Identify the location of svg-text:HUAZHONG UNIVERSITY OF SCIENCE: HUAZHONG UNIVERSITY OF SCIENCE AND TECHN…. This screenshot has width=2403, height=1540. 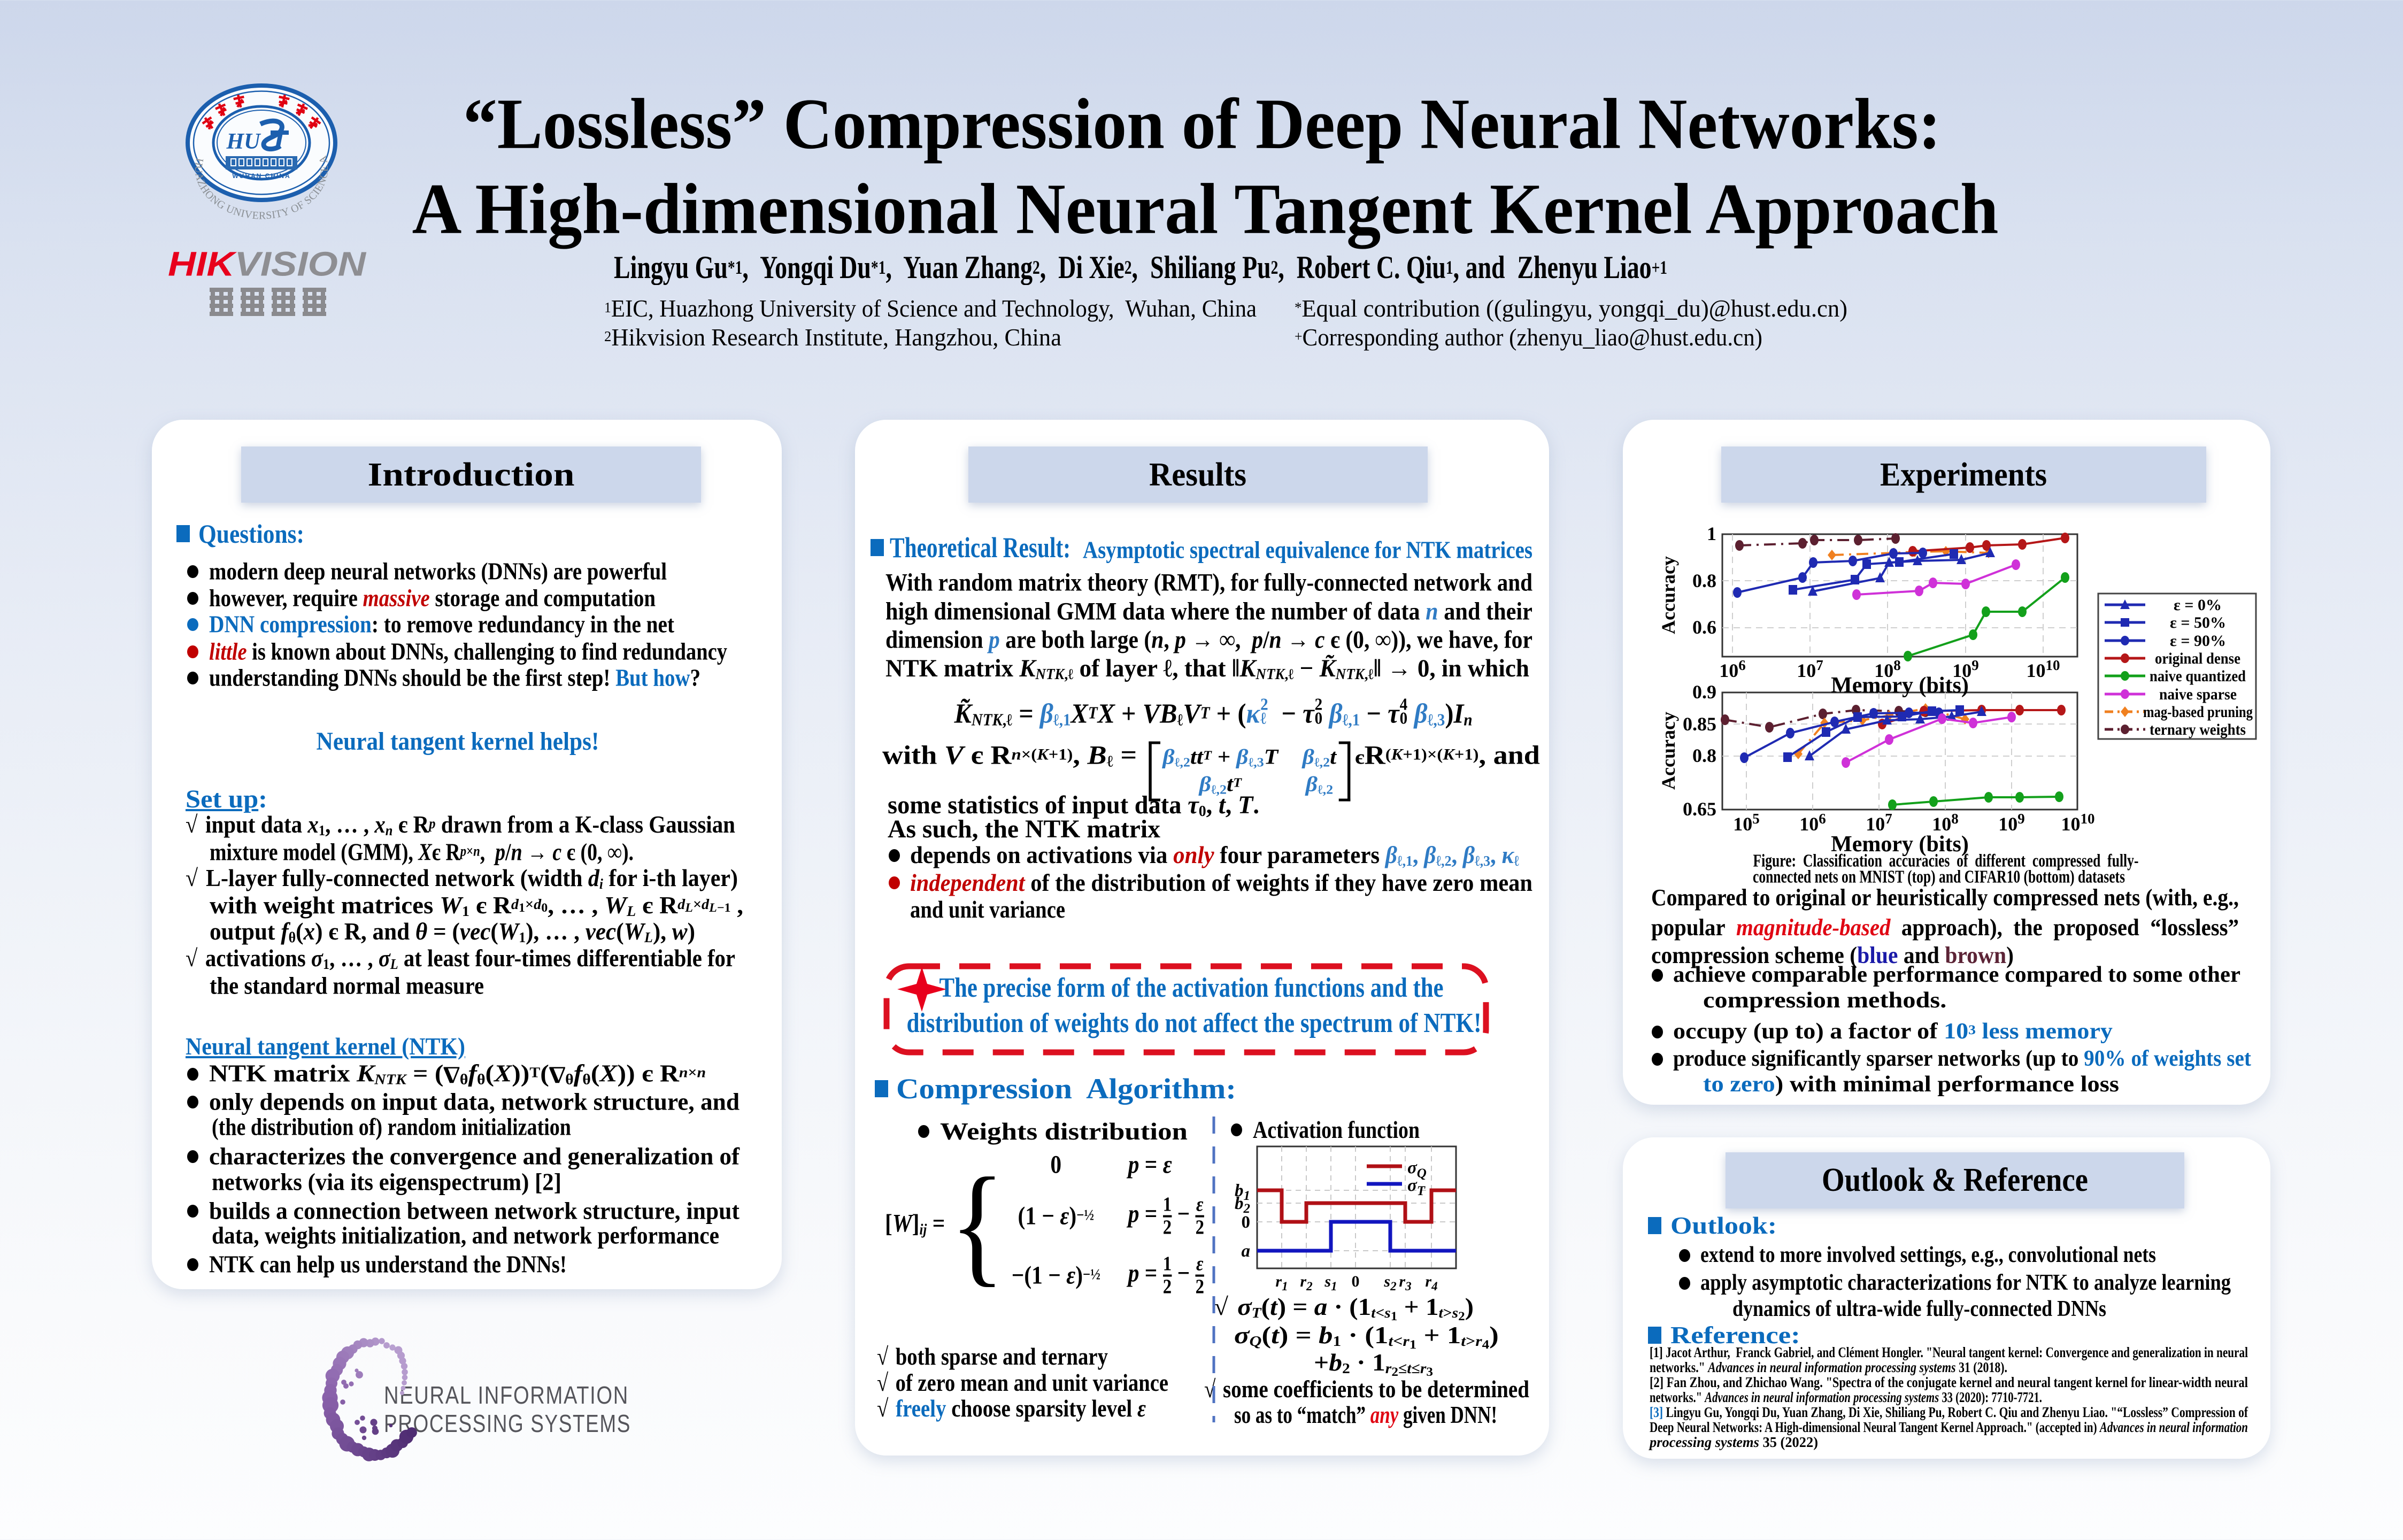
(165, 111).